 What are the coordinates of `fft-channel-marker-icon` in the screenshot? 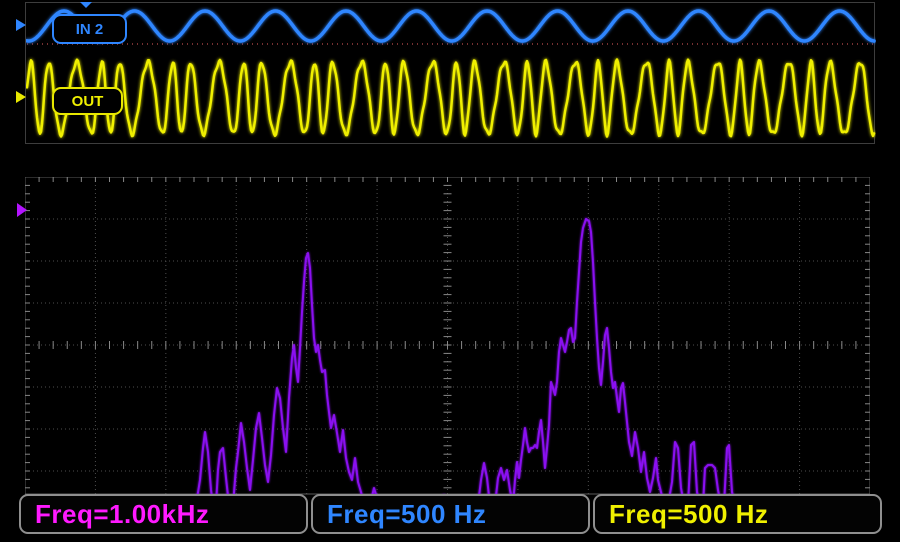 It's located at (22, 210).